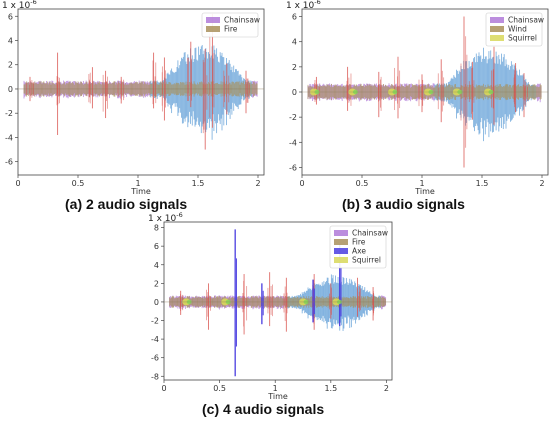 The width and height of the screenshot is (550, 421). Describe the element at coordinates (156, 228) in the screenshot. I see `y-tick-label: 8` at that location.